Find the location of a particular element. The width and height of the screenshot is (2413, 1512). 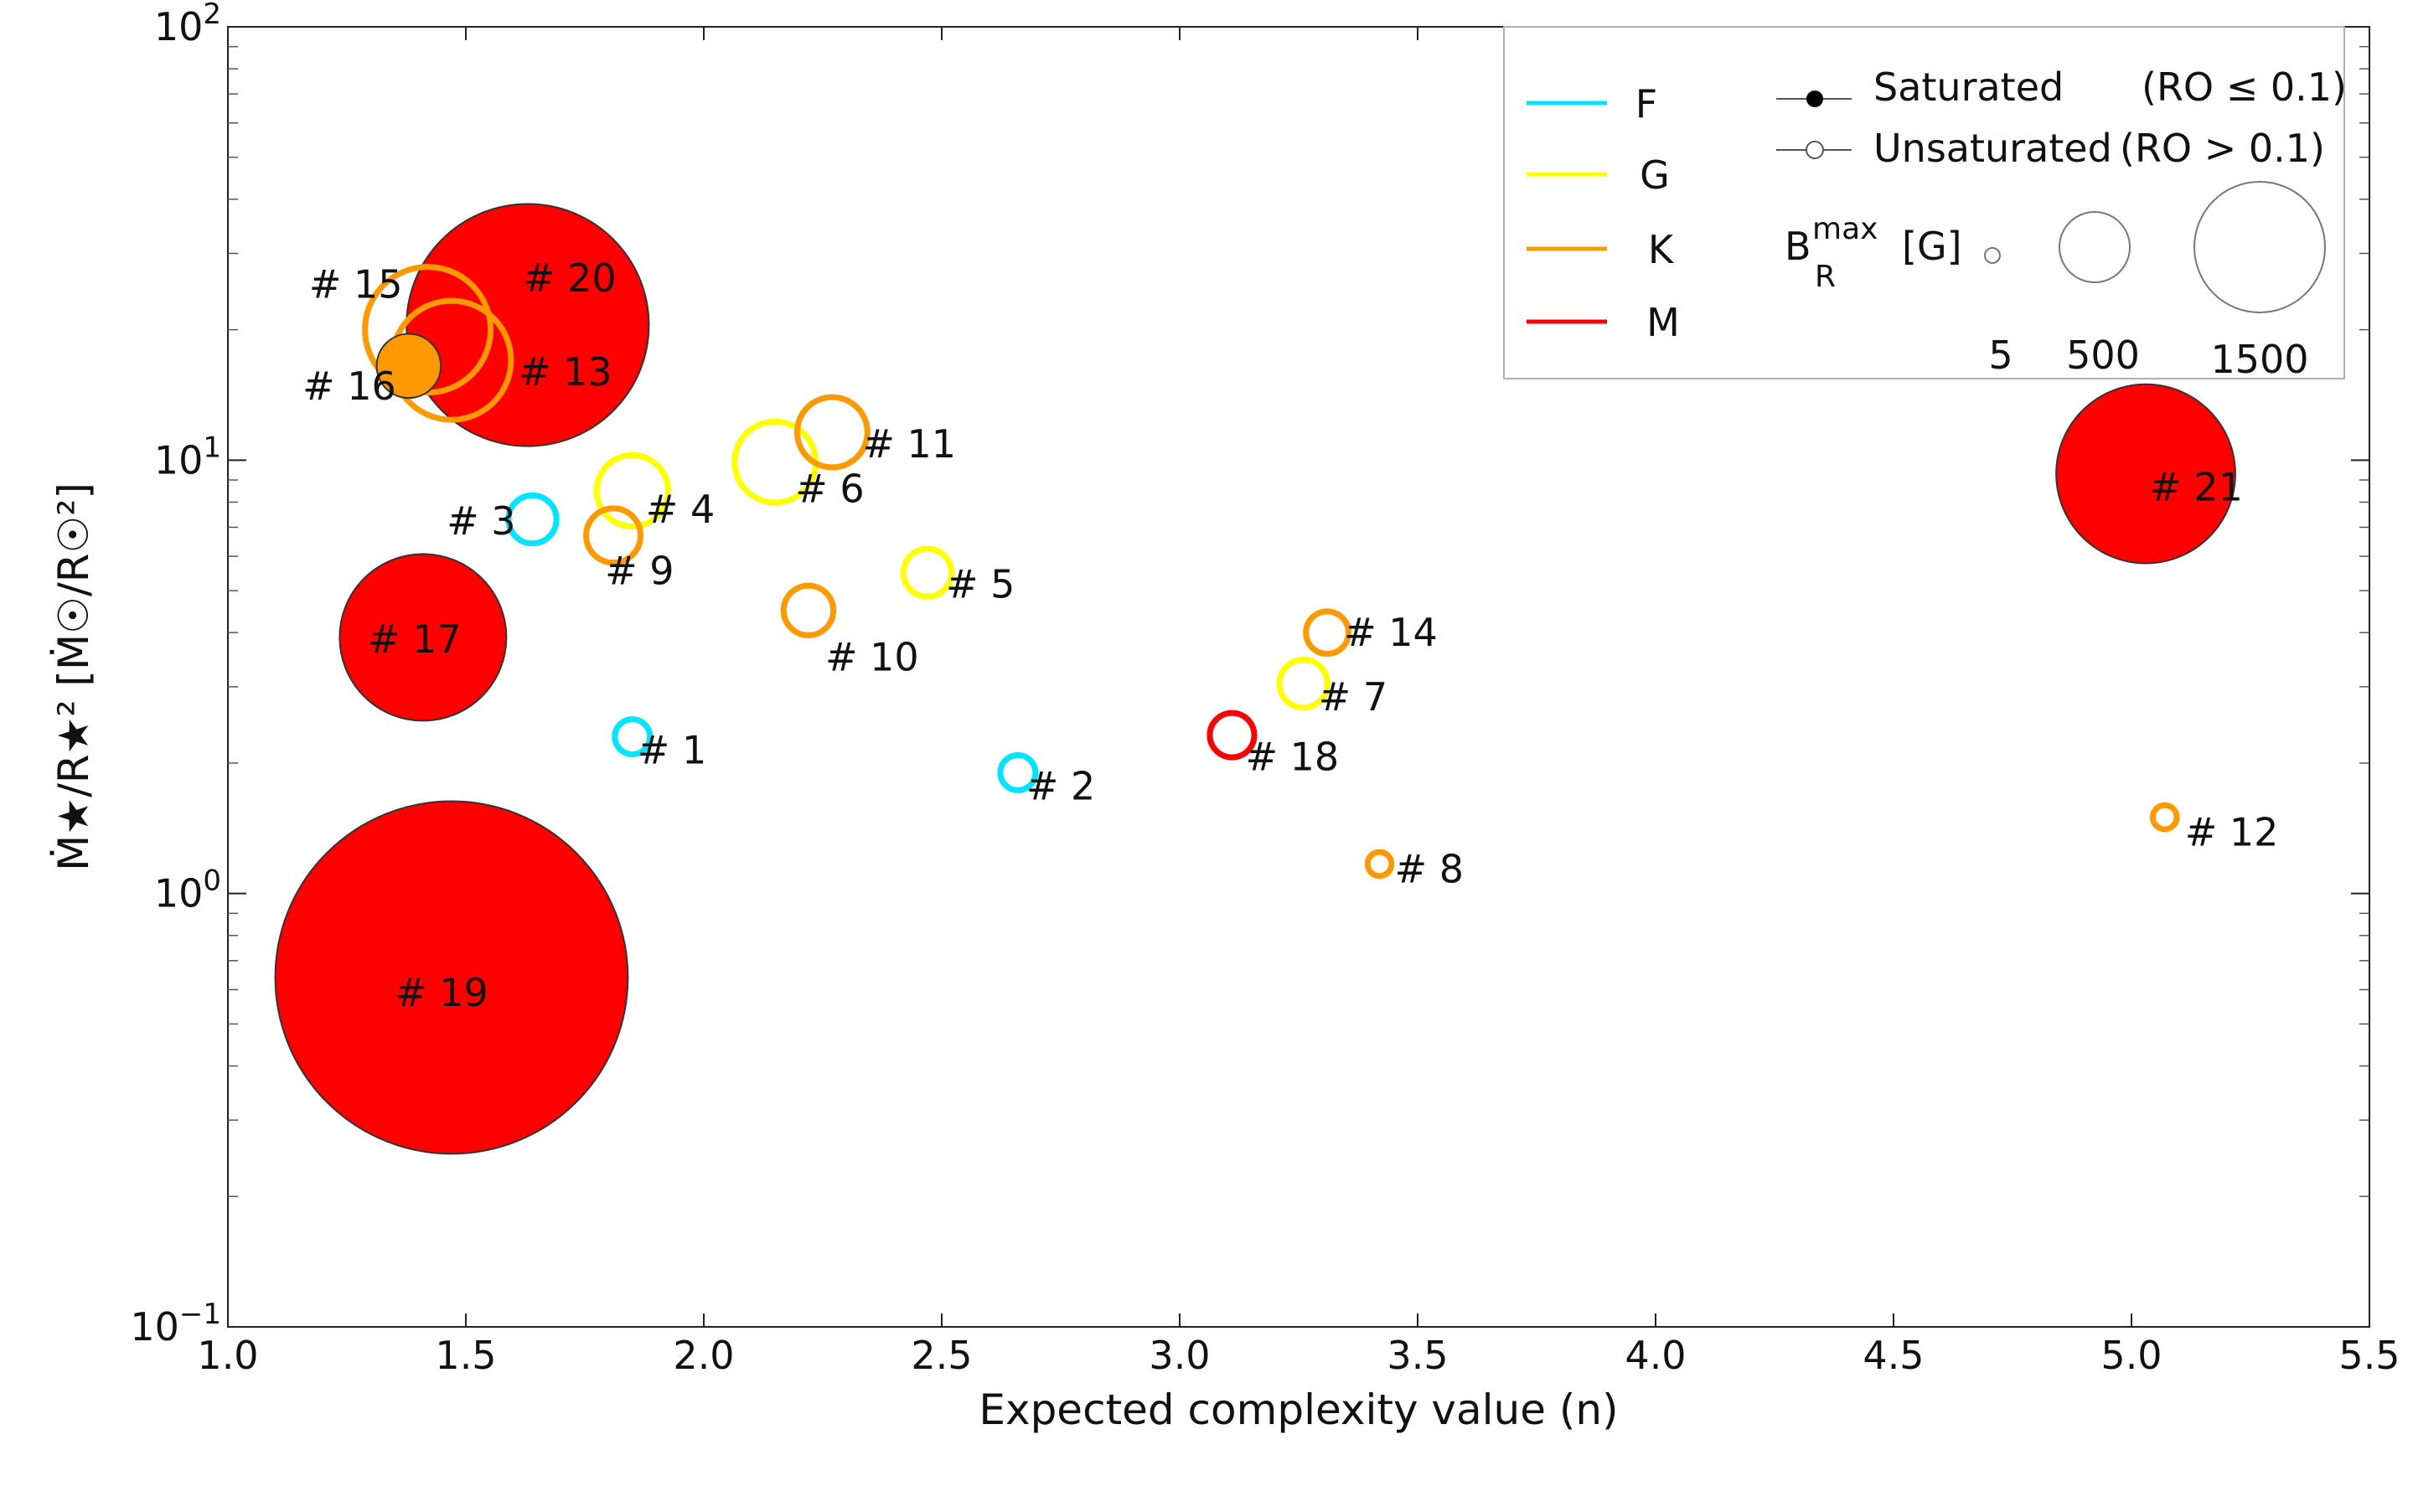

point-label: # 5 is located at coordinates (980, 584).